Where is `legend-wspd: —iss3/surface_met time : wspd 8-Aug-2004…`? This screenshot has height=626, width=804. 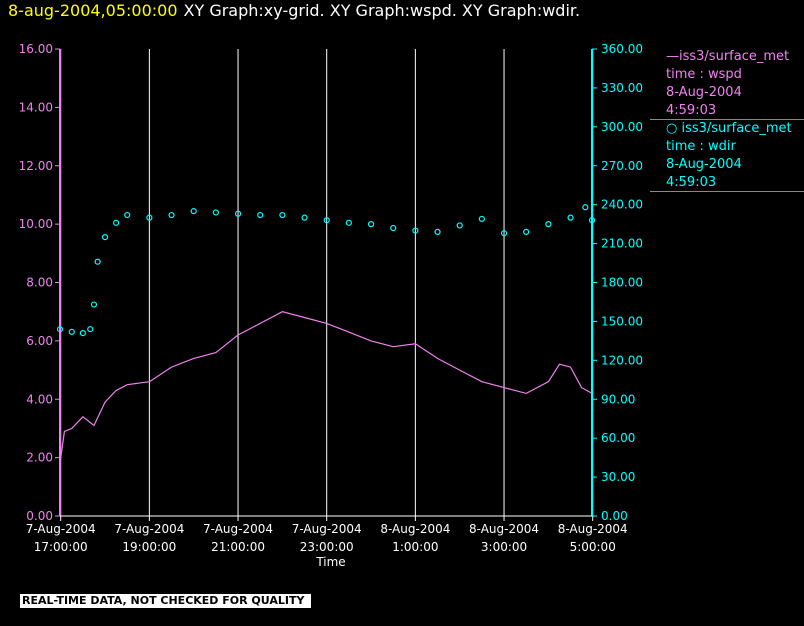
legend-wspd: —iss3/surface_met time : wspd 8-Aug-2004… is located at coordinates (735, 84).